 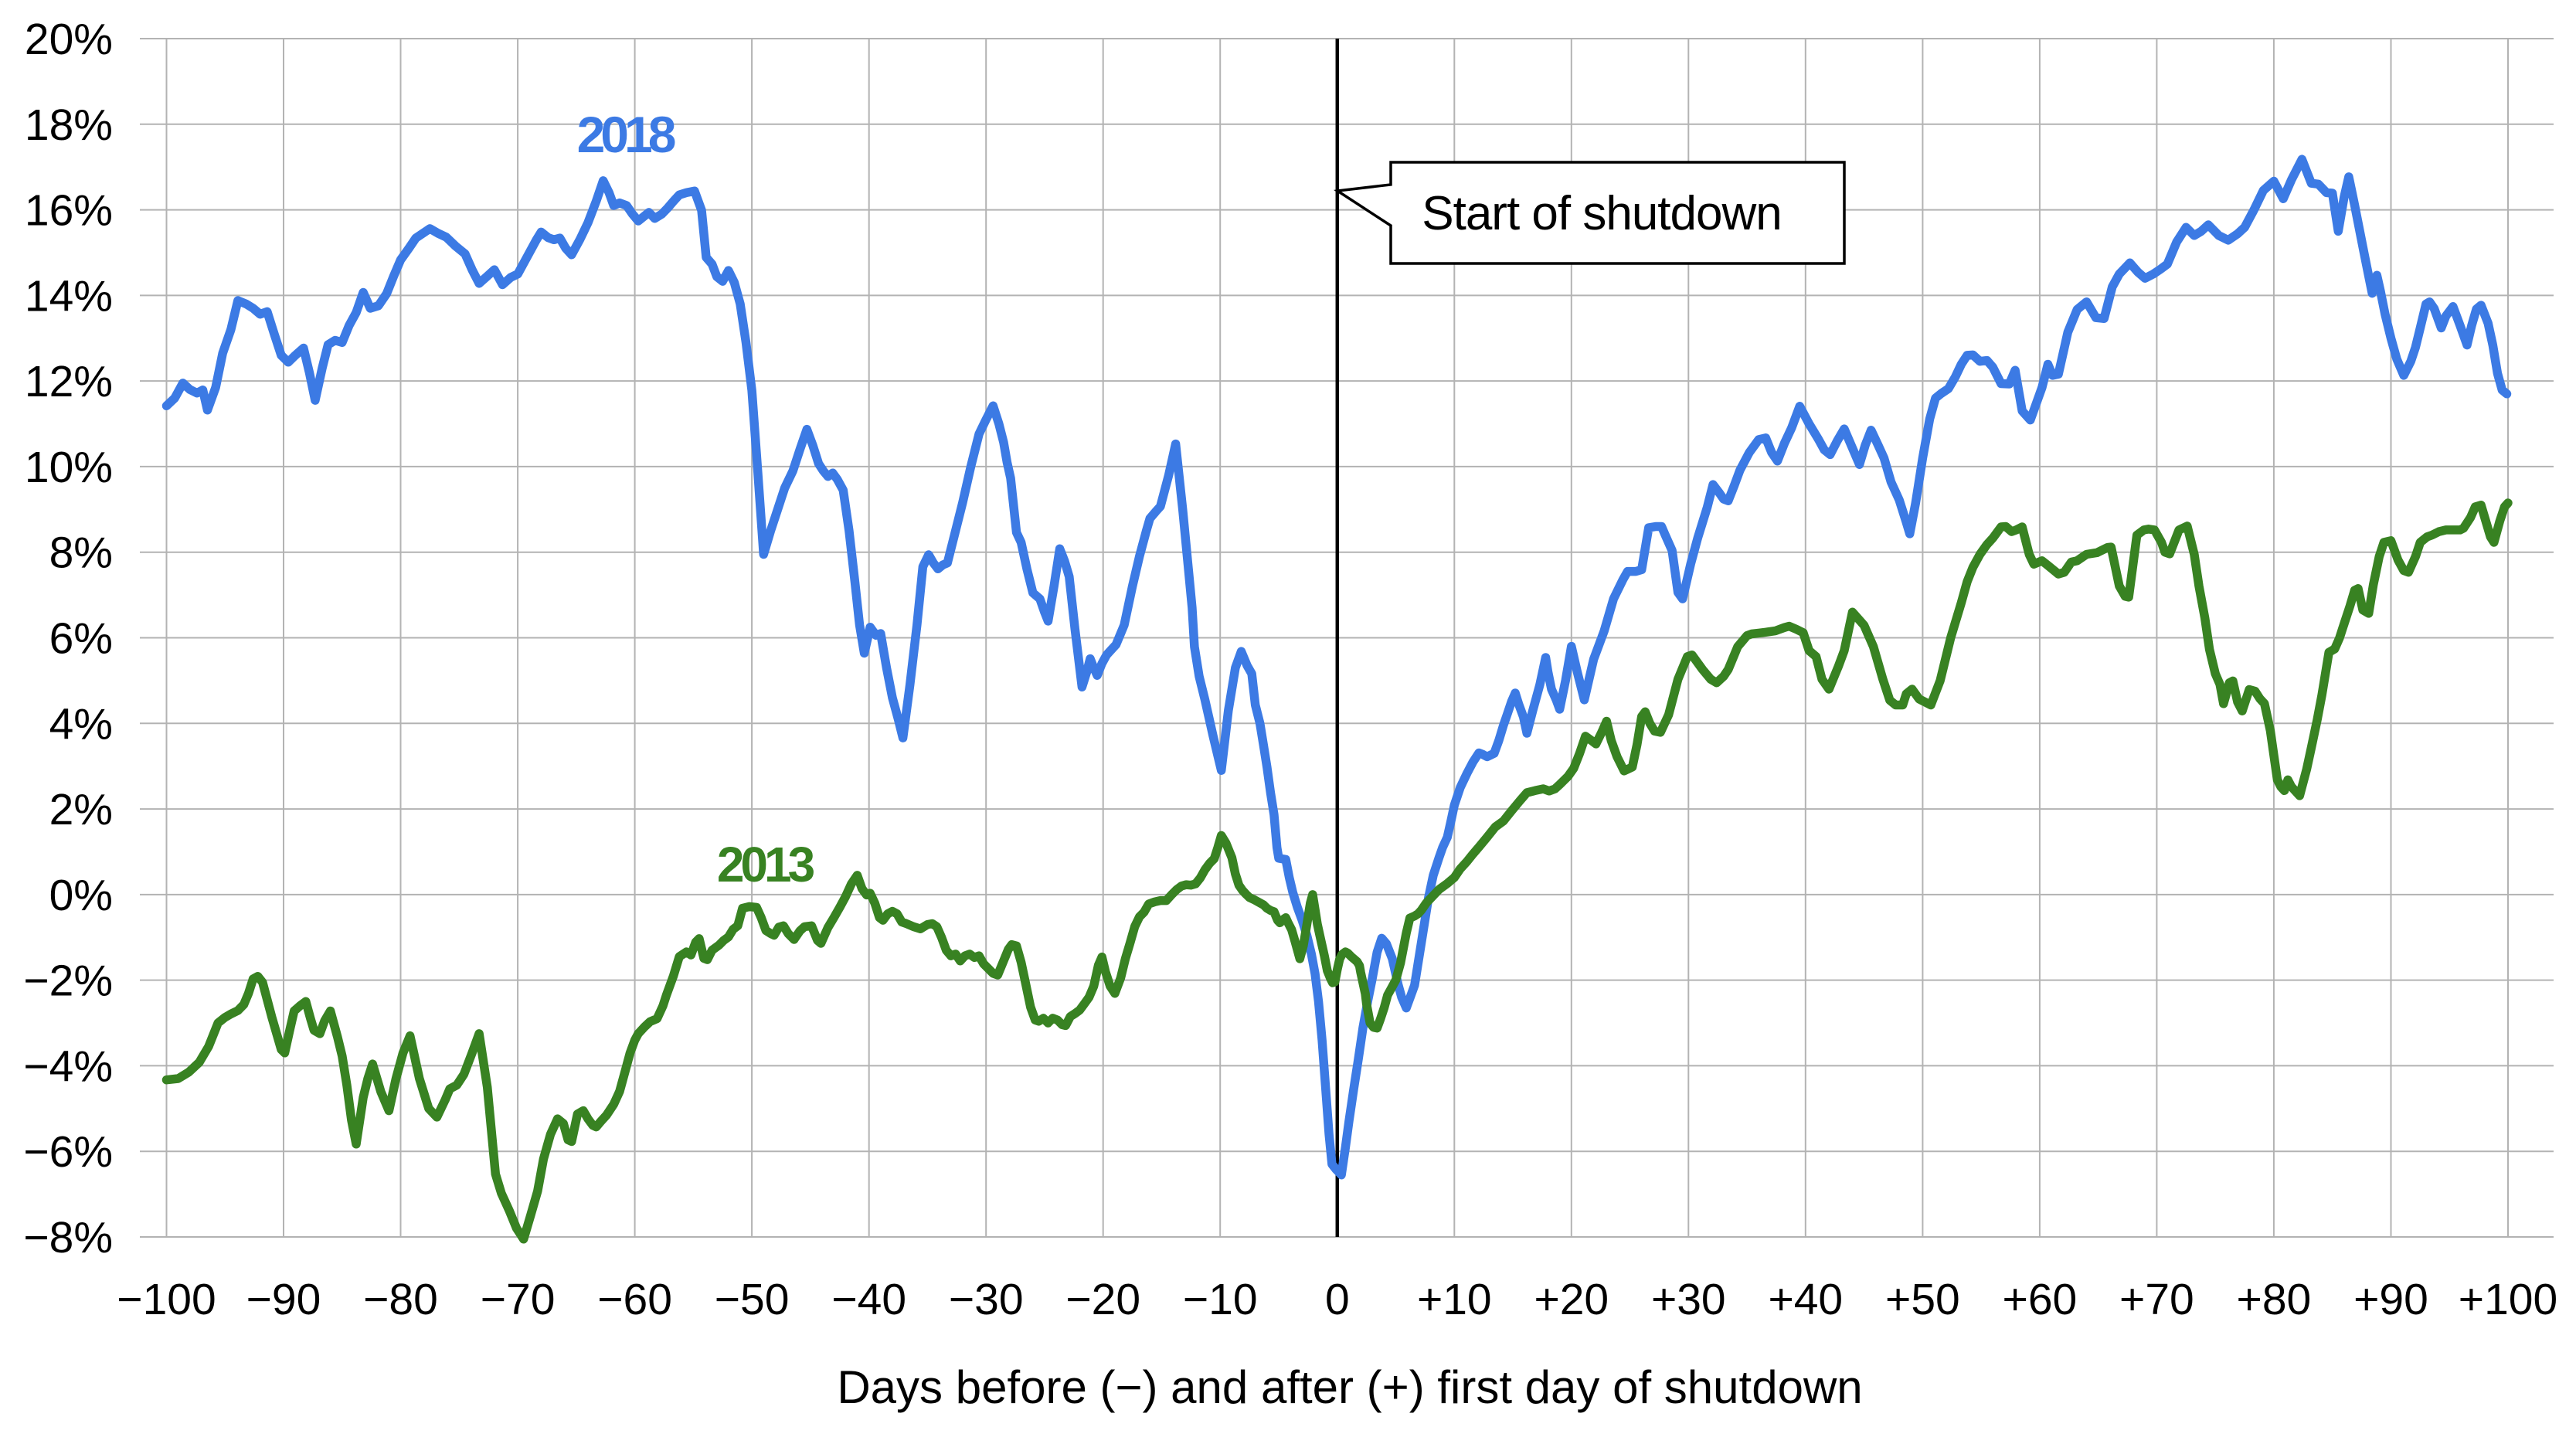 I want to click on svg-text: 4%, so click(x=81, y=724).